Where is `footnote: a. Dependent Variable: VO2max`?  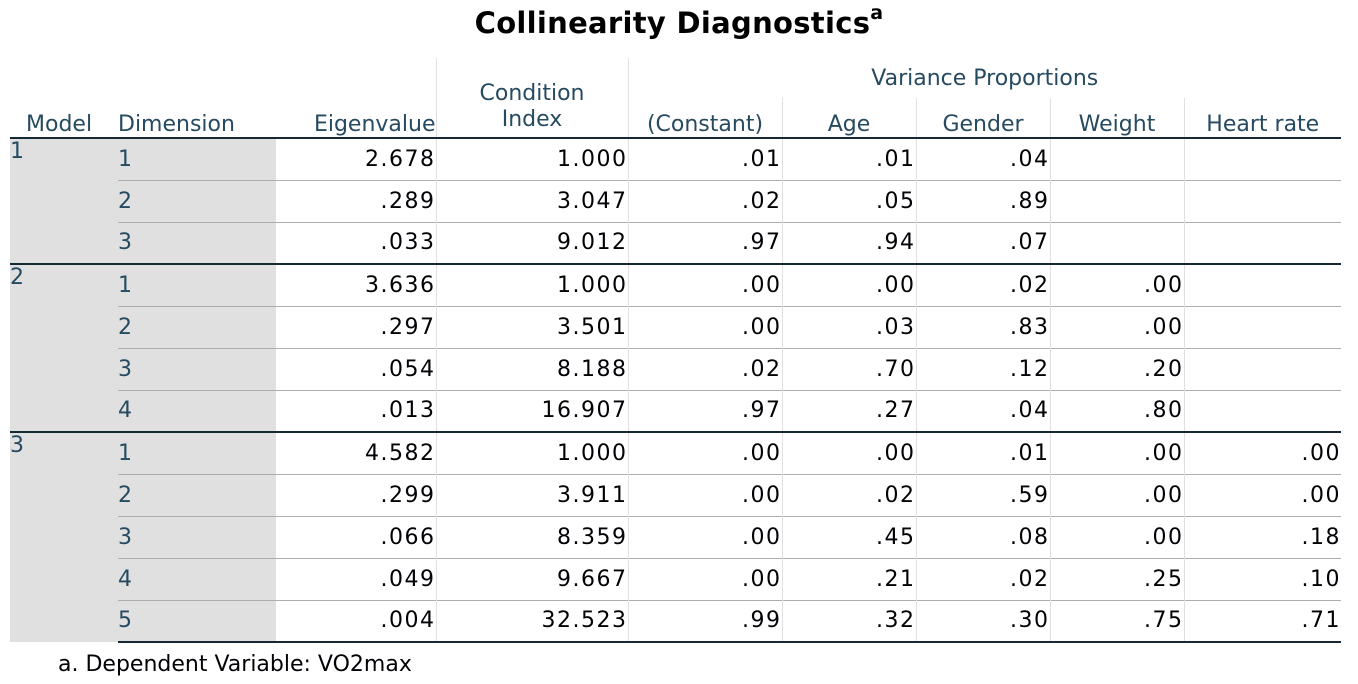 footnote: a. Dependent Variable: VO2max is located at coordinates (235, 664).